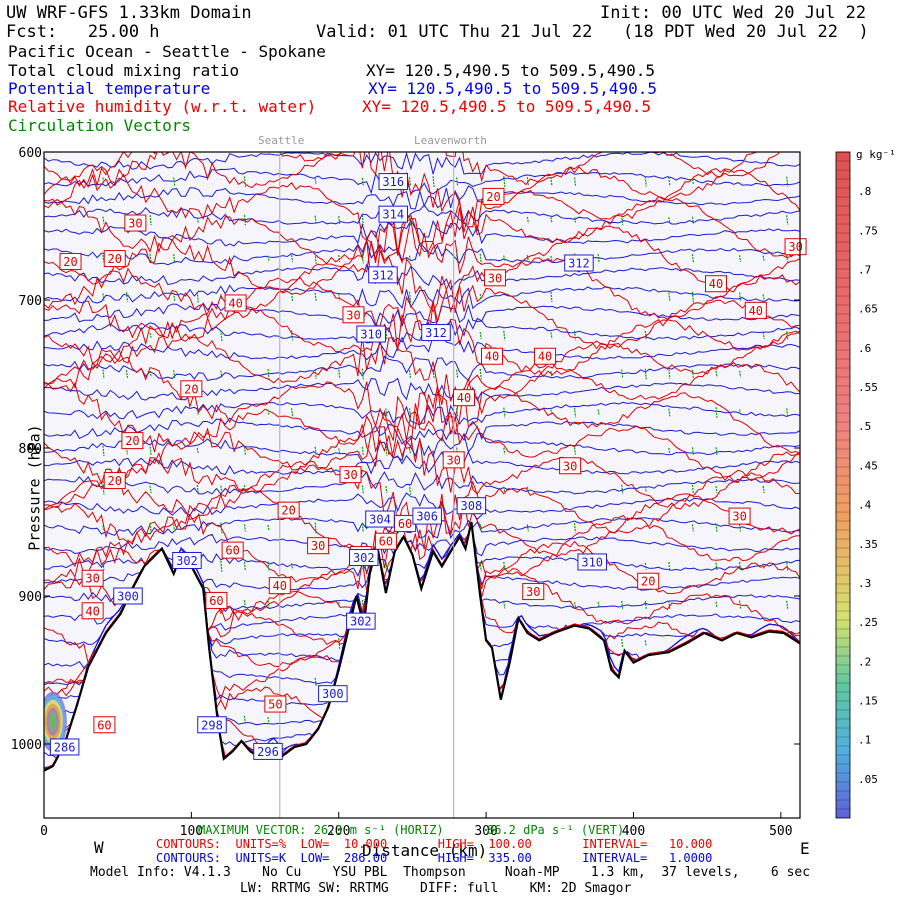 The image size is (900, 900). Describe the element at coordinates (868, 544) in the screenshot. I see `colorbar-tick-label: .35` at that location.